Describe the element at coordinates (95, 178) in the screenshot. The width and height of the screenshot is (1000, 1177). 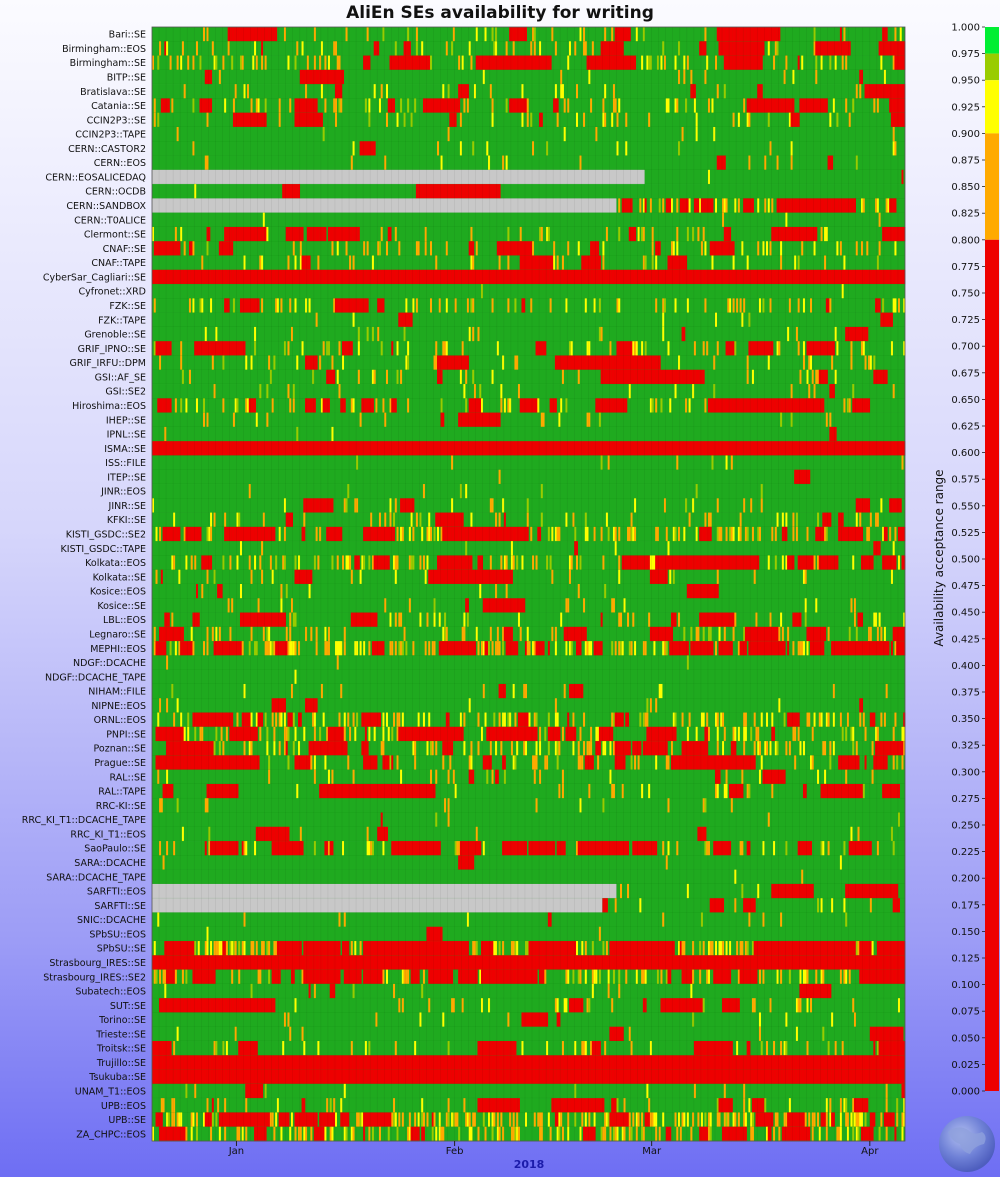
I see `row-label: CERN::EOSALICEDAQ` at that location.